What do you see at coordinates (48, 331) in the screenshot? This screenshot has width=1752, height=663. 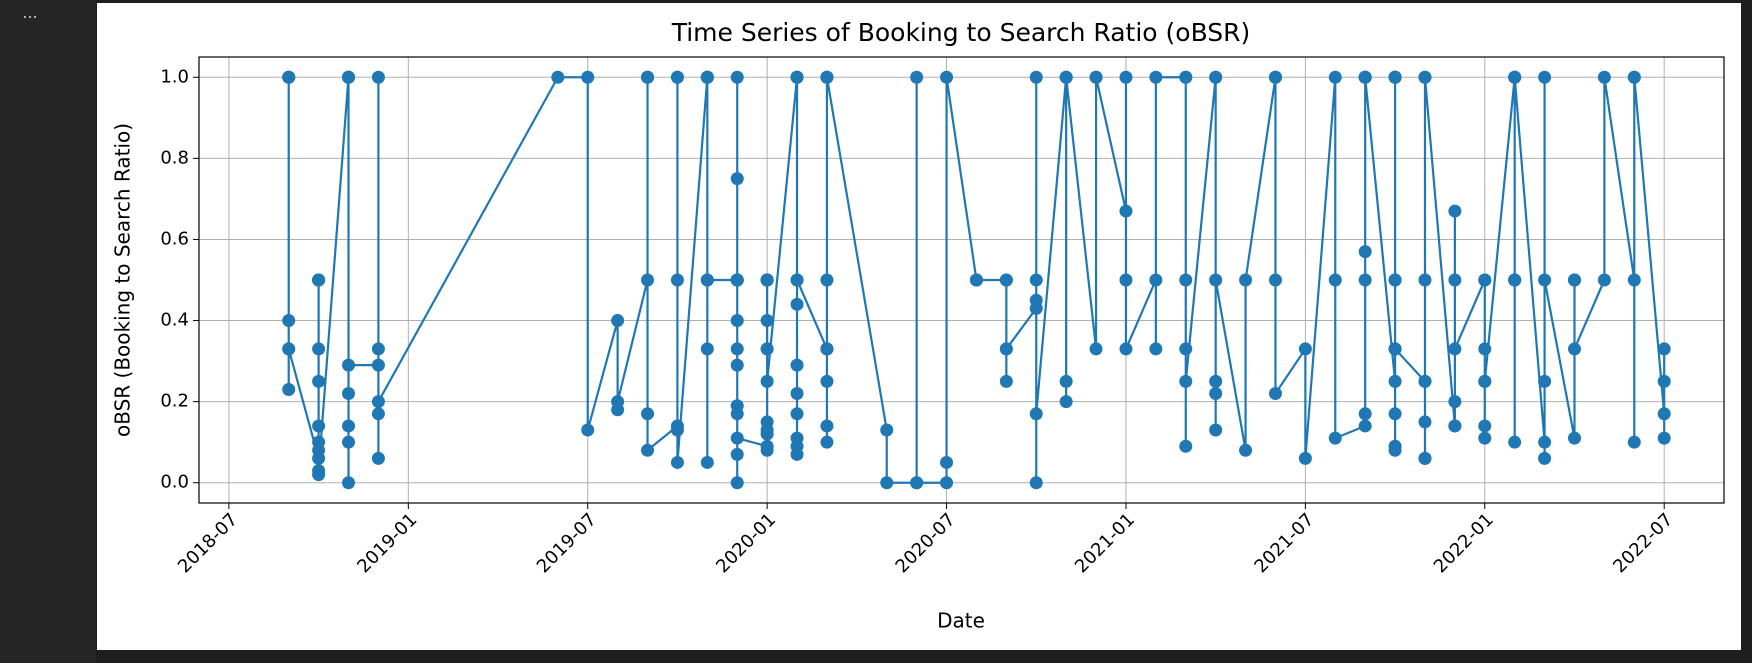 I see `side-panel` at bounding box center [48, 331].